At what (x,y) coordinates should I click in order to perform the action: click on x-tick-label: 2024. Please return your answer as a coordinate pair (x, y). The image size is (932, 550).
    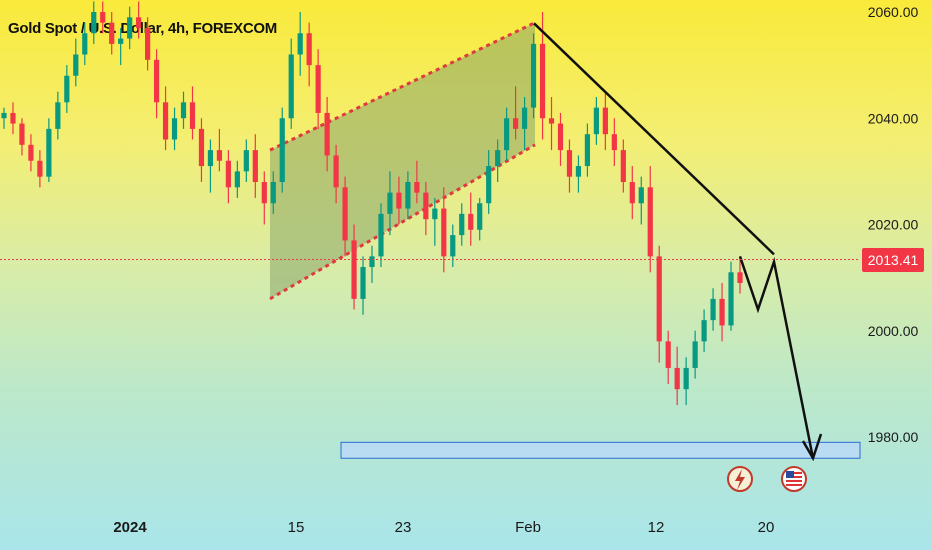
    Looking at the image, I should click on (130, 527).